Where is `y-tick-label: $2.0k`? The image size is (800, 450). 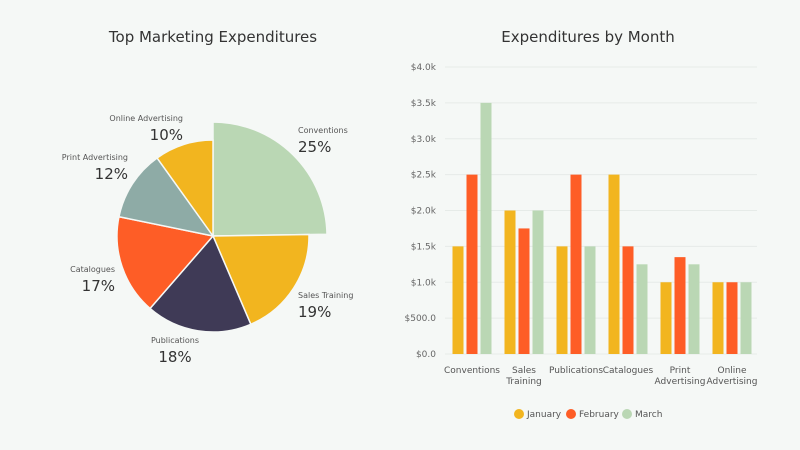 y-tick-label: $2.0k is located at coordinates (424, 212).